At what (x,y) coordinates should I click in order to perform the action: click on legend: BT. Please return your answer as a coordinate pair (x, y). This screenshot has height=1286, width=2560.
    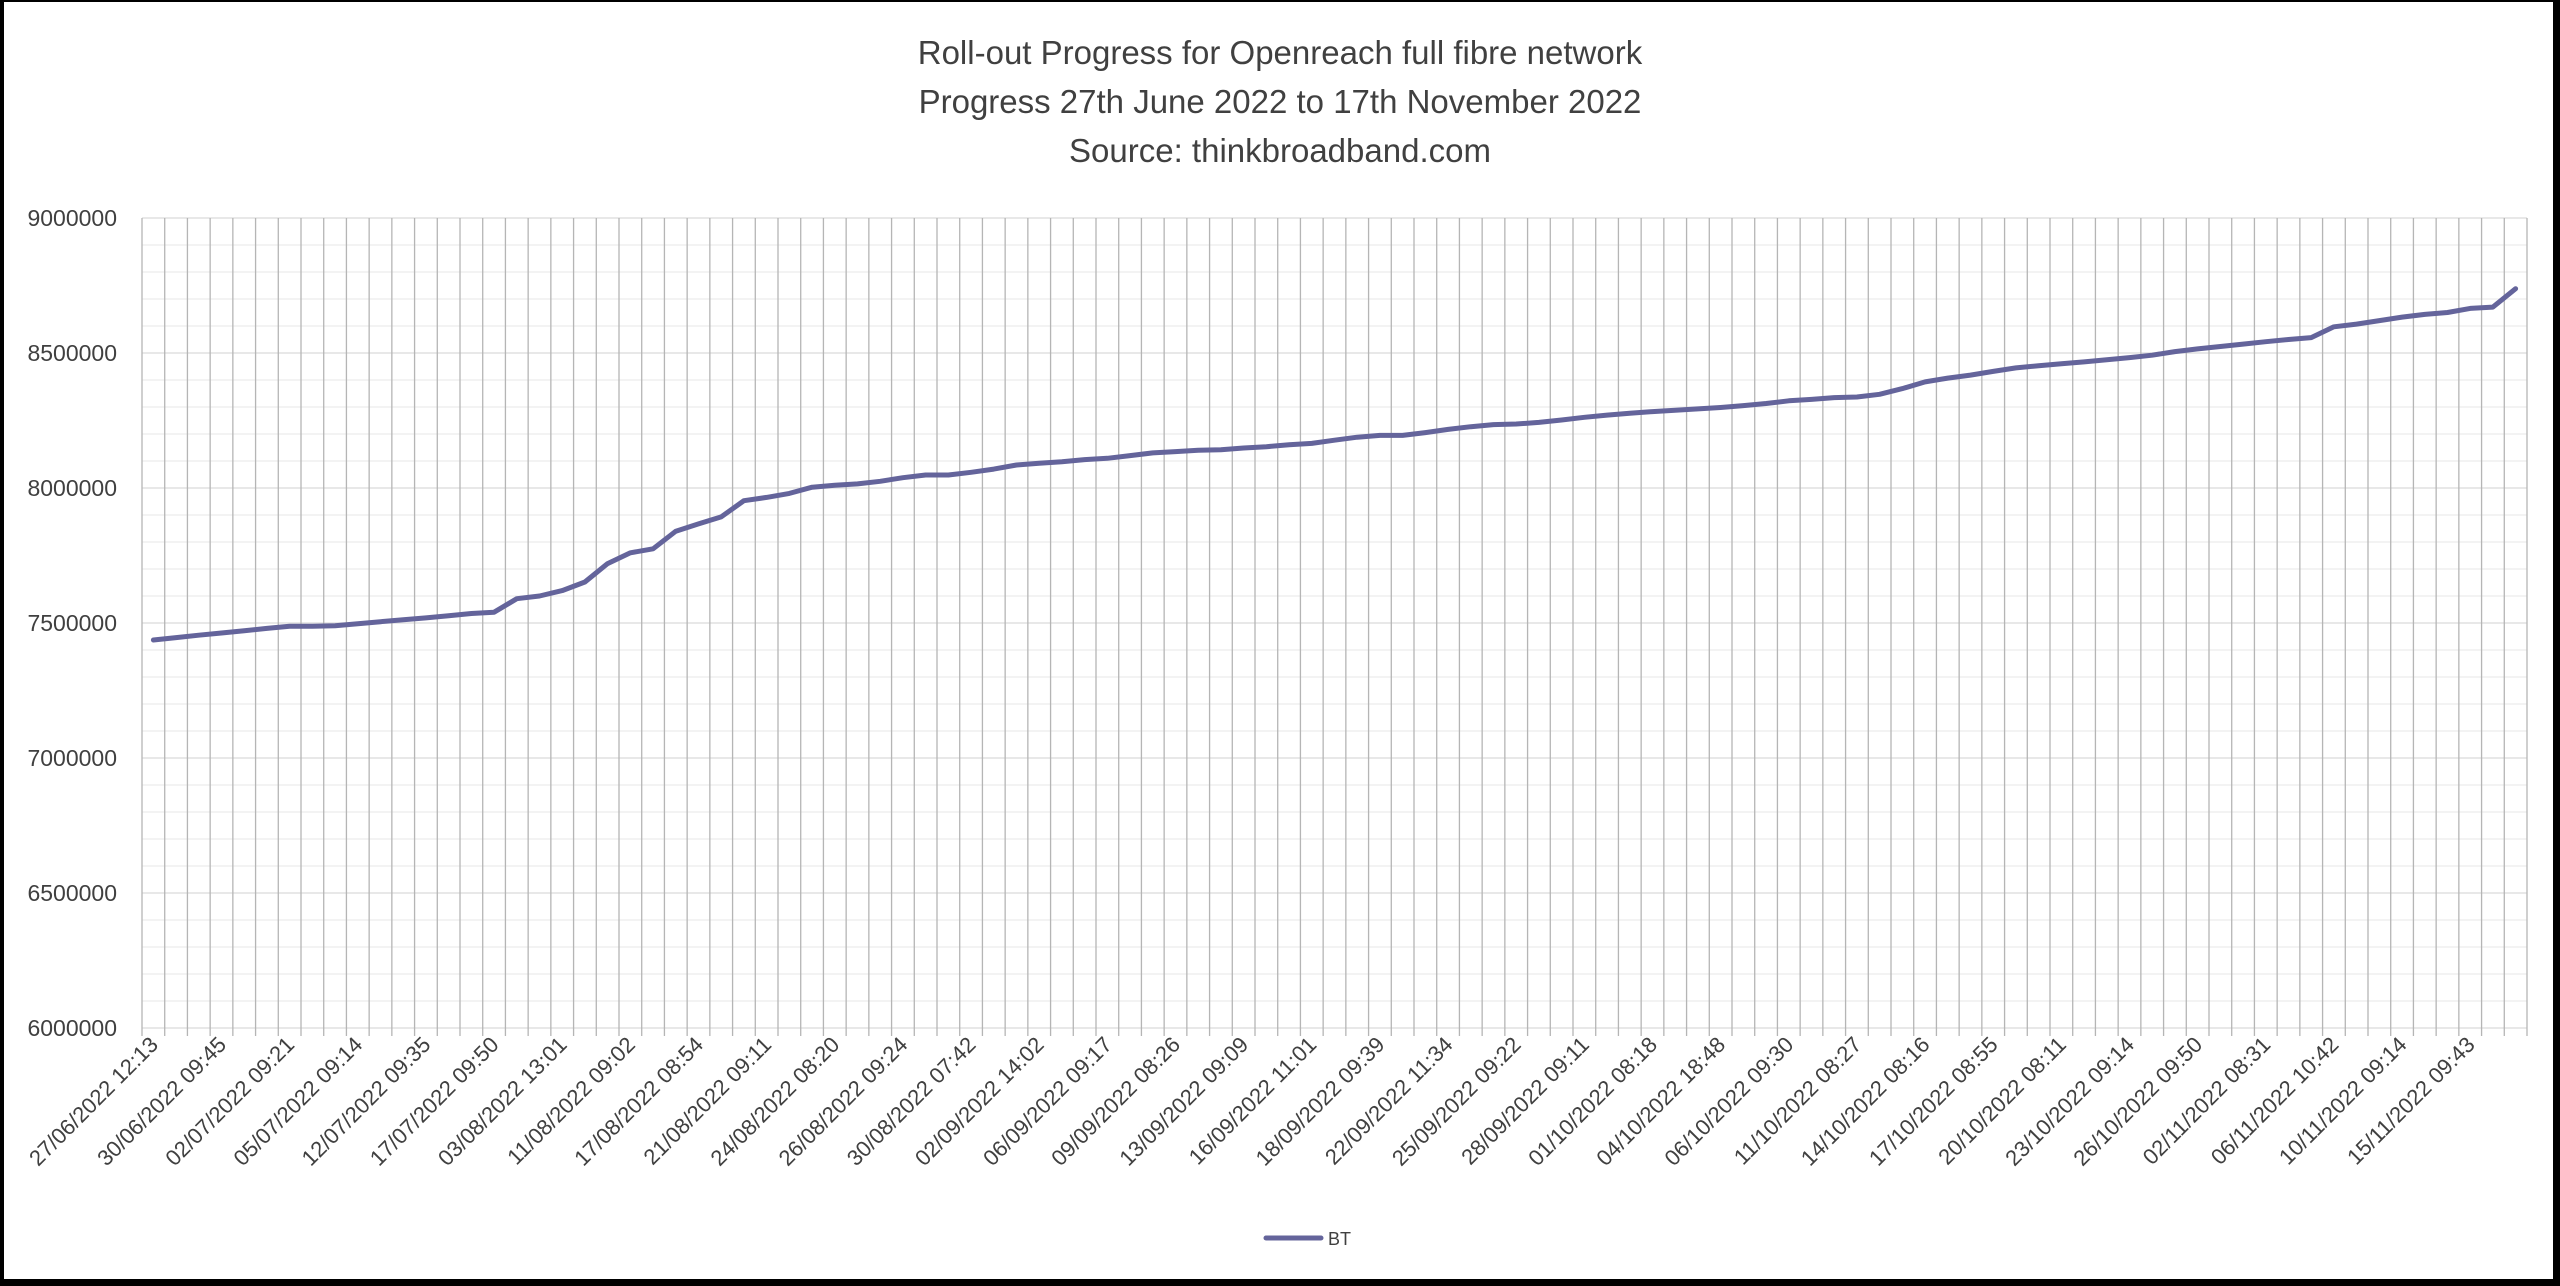
    Looking at the image, I should click on (1307, 1239).